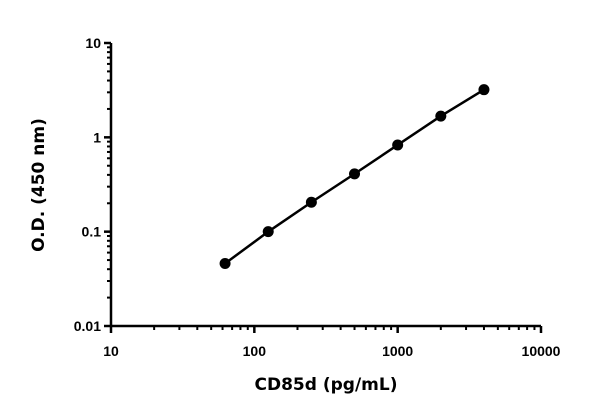 This screenshot has width=600, height=416. What do you see at coordinates (397, 351) in the screenshot?
I see `x-tick-label: 1000` at bounding box center [397, 351].